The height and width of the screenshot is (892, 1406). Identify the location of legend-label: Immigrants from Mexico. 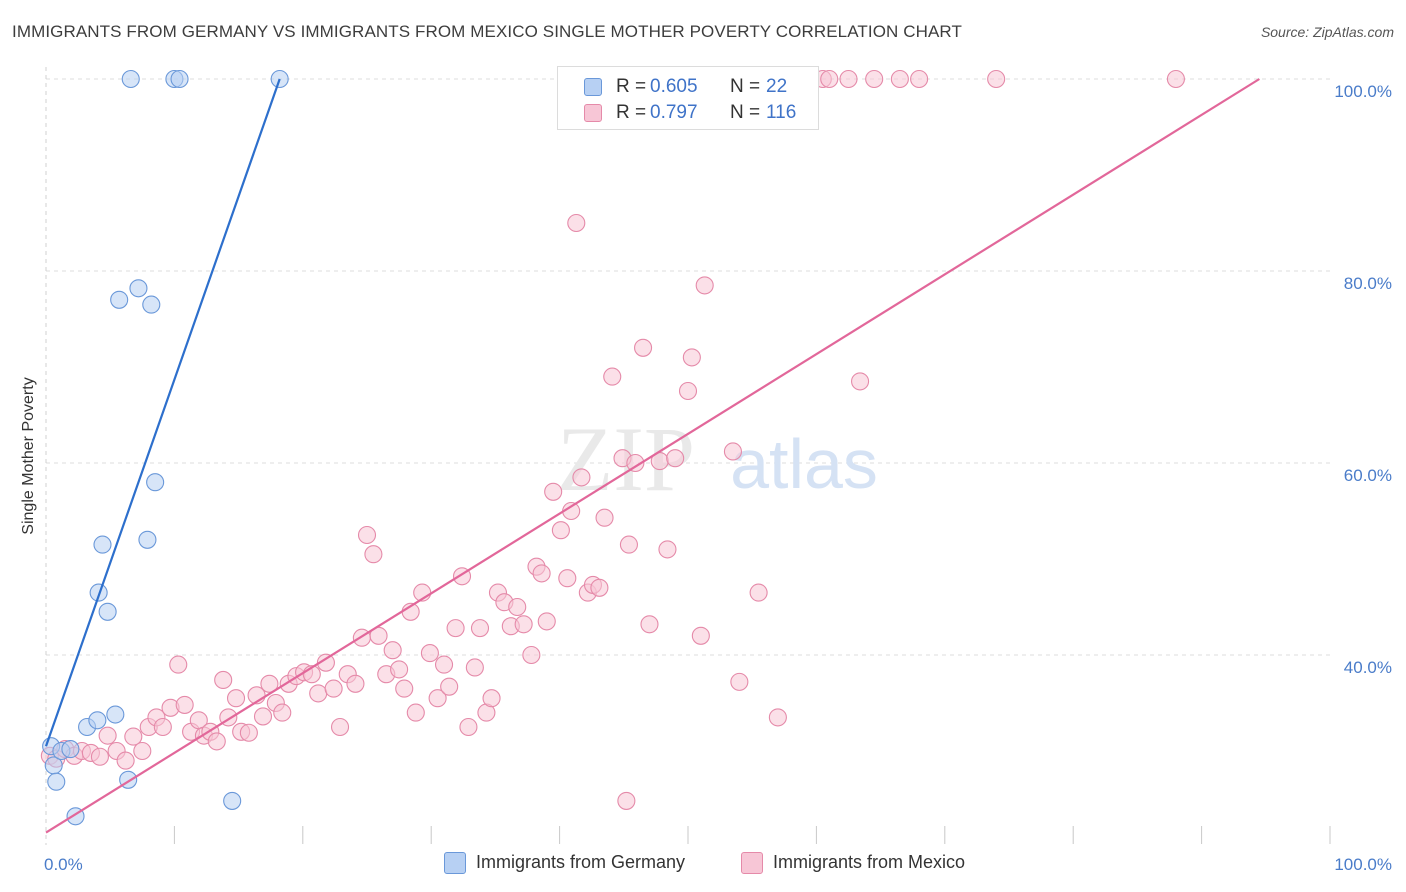
(869, 862).